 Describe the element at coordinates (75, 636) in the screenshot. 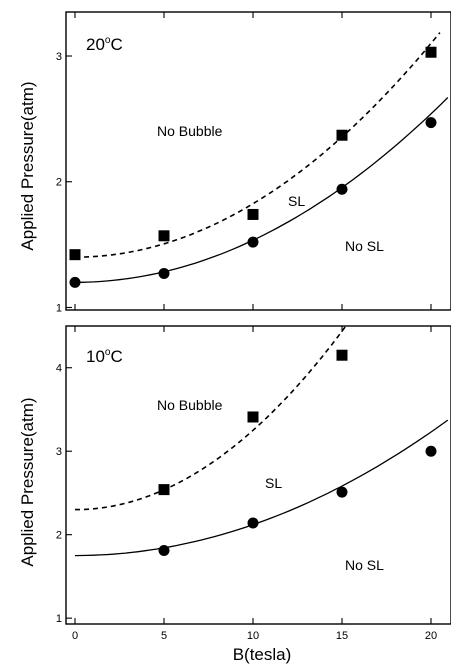

I see `x-tick-label: 0` at that location.